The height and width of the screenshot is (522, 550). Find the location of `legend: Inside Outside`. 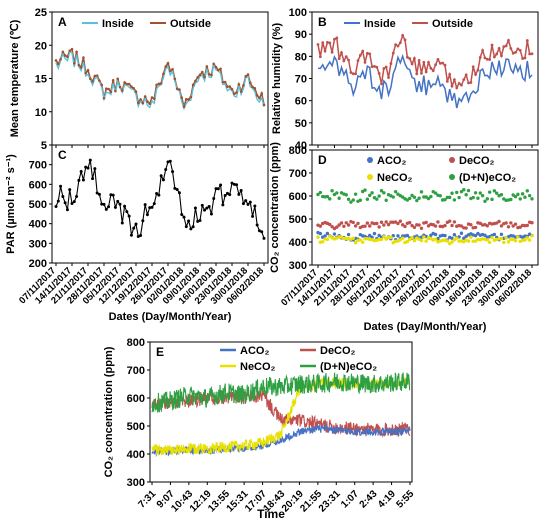

legend: Inside Outside is located at coordinates (408, 24).